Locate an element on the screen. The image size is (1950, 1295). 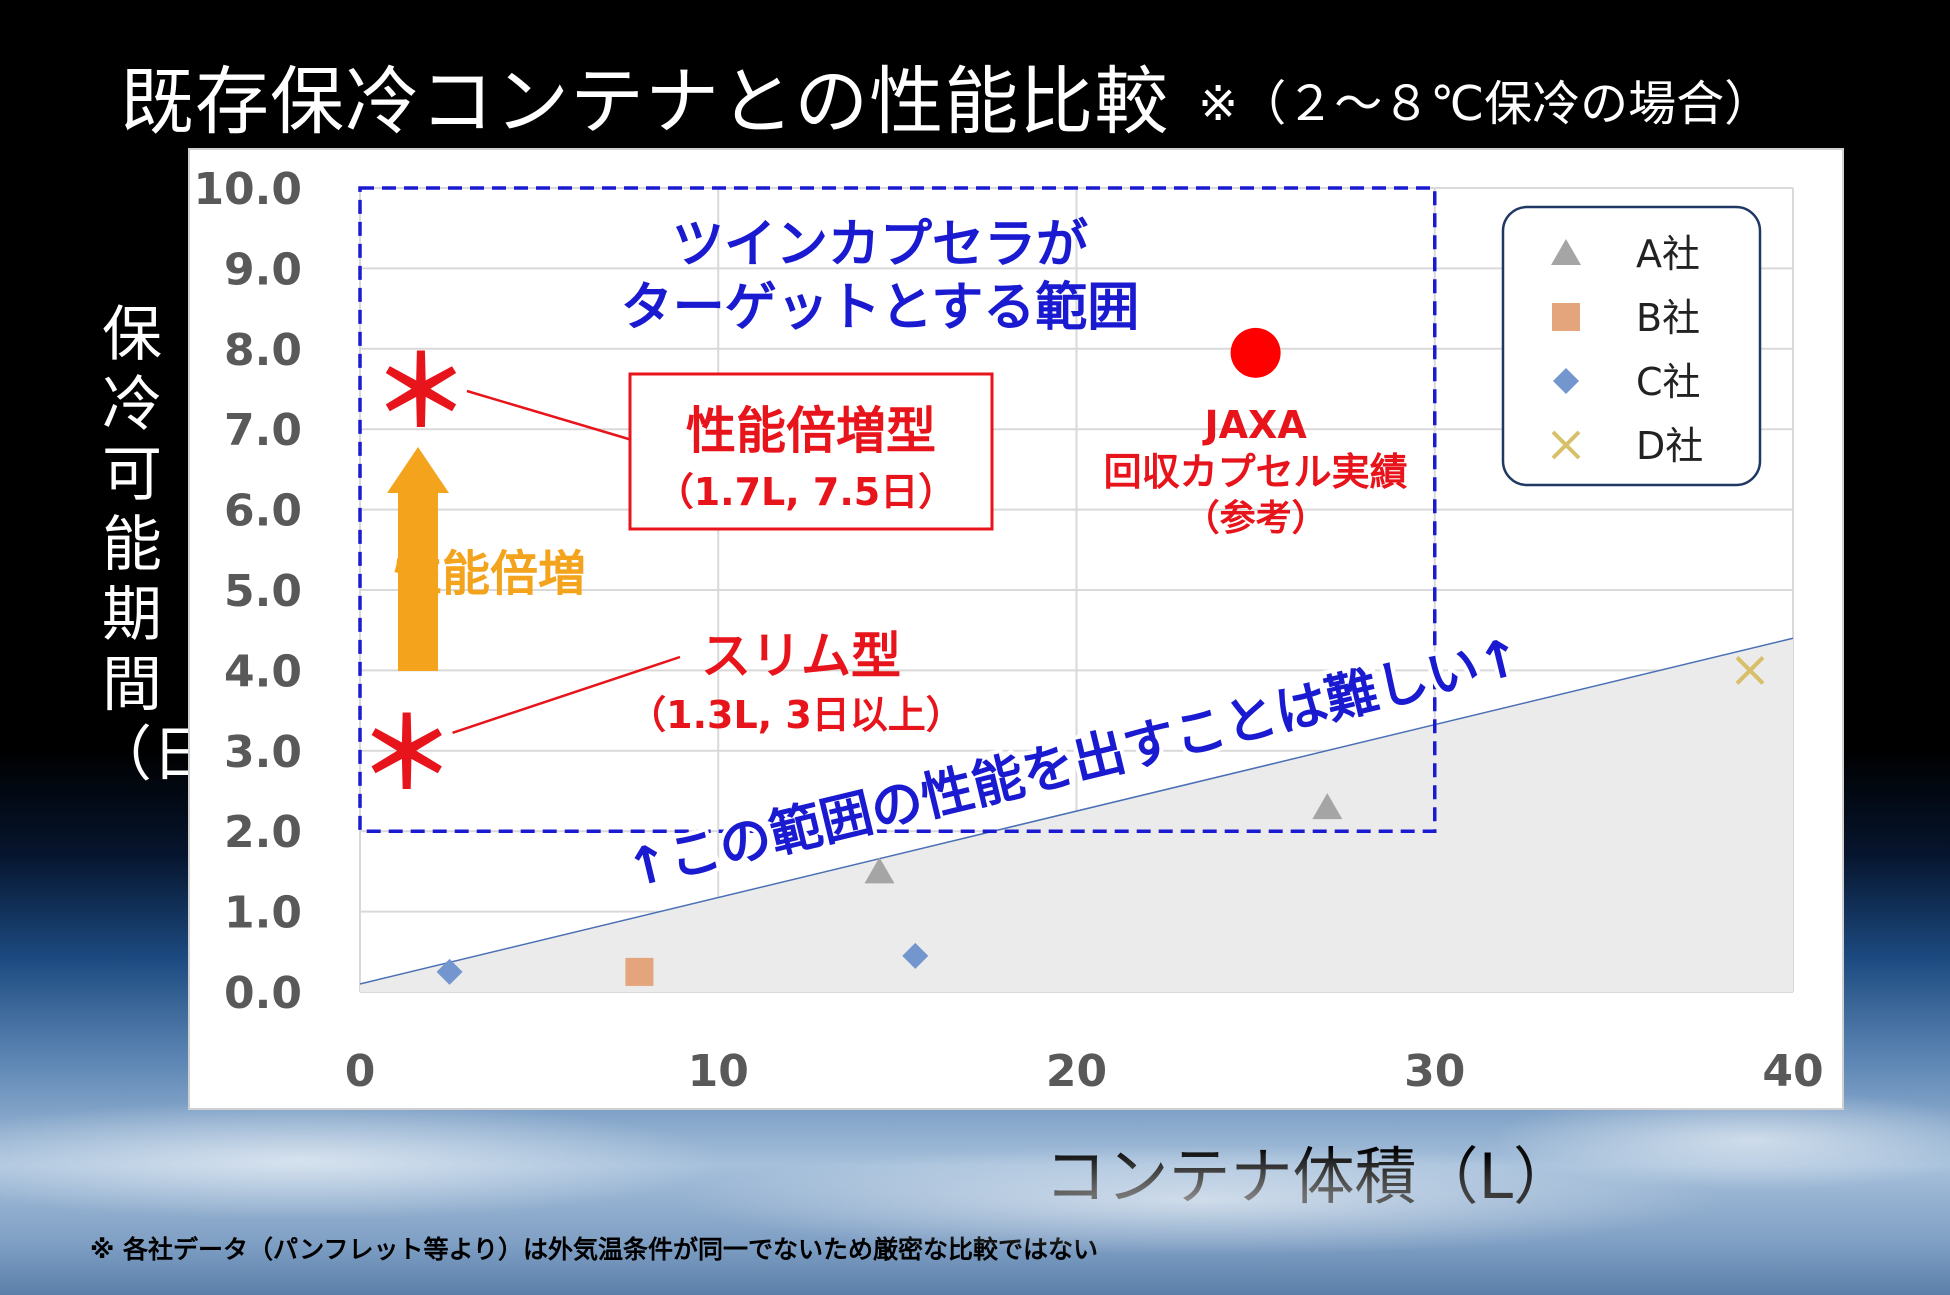
slim-type-leader-line is located at coordinates (566, 694).